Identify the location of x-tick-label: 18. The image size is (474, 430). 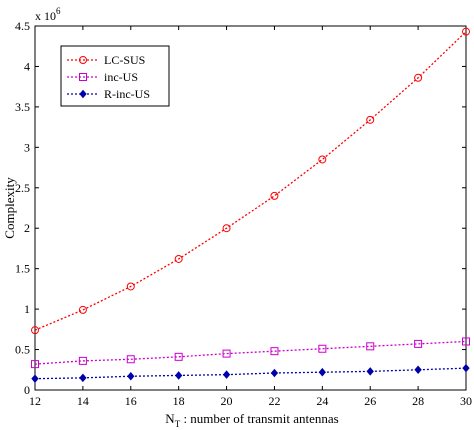
(179, 401).